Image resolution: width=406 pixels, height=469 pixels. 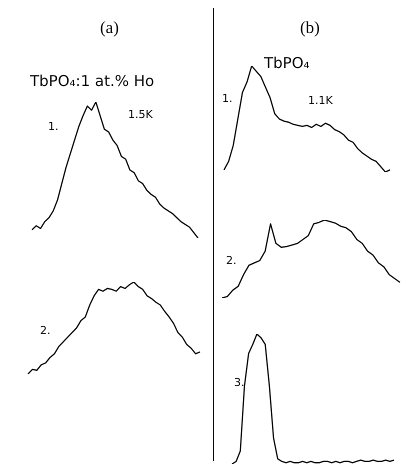 I want to click on annotation: 3., so click(x=239, y=382).